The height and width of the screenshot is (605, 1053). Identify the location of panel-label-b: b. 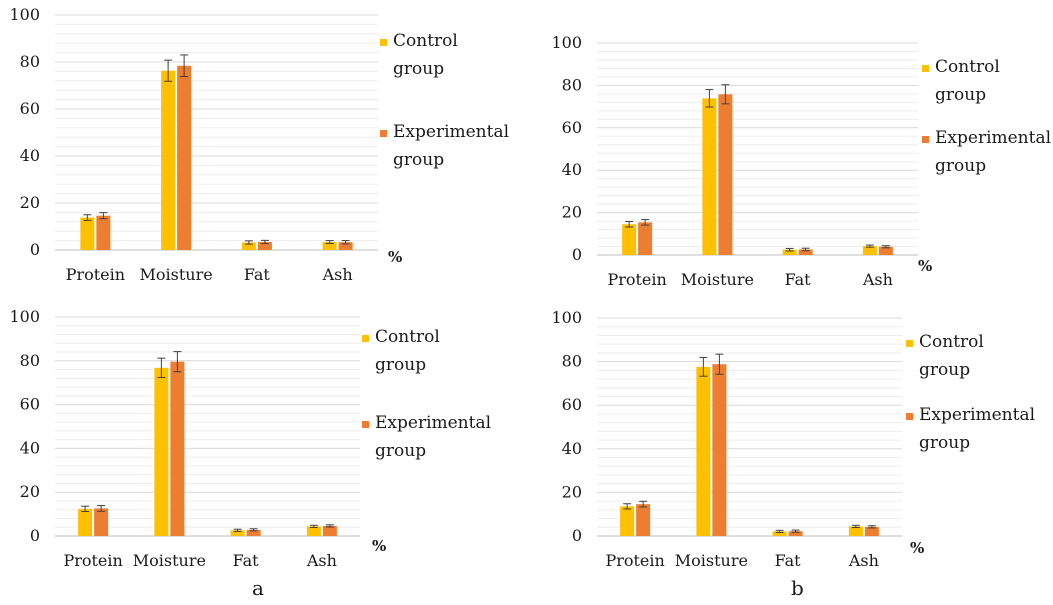
(797, 588).